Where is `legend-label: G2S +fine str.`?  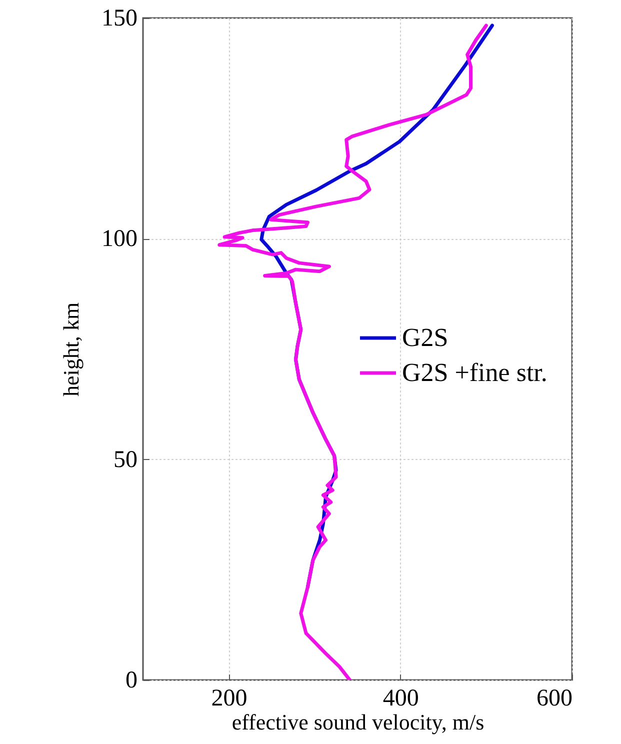 legend-label: G2S +fine str. is located at coordinates (475, 372).